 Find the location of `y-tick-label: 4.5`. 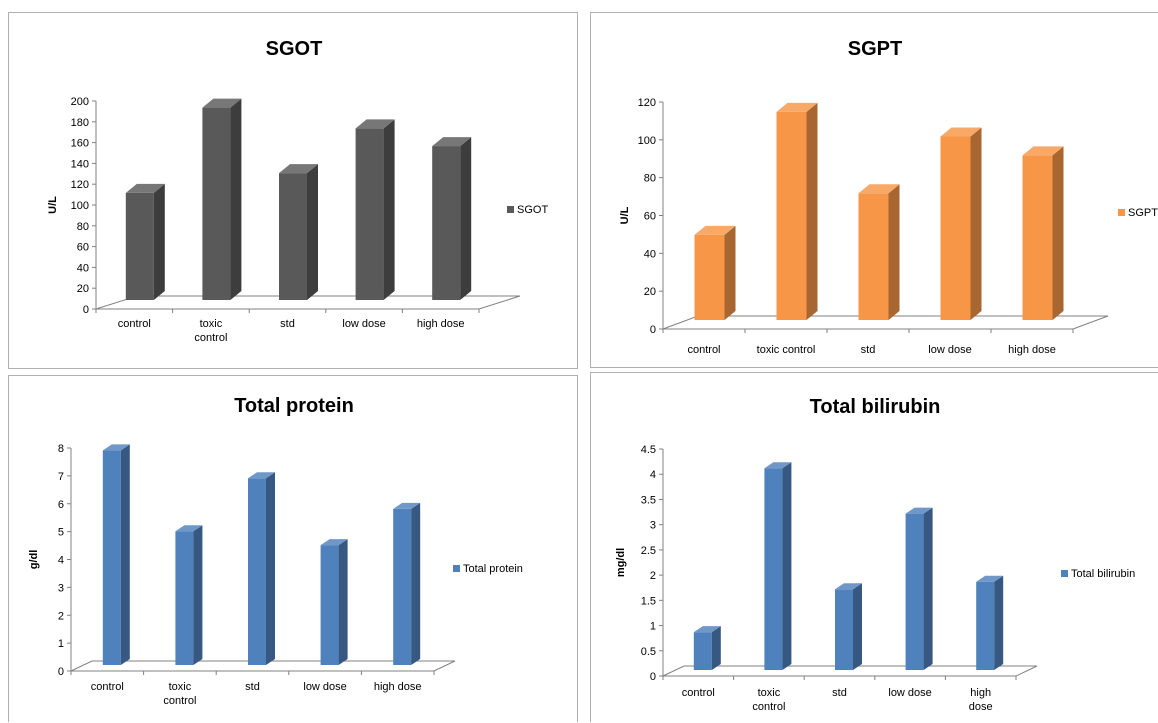

y-tick-label: 4.5 is located at coordinates (648, 450).